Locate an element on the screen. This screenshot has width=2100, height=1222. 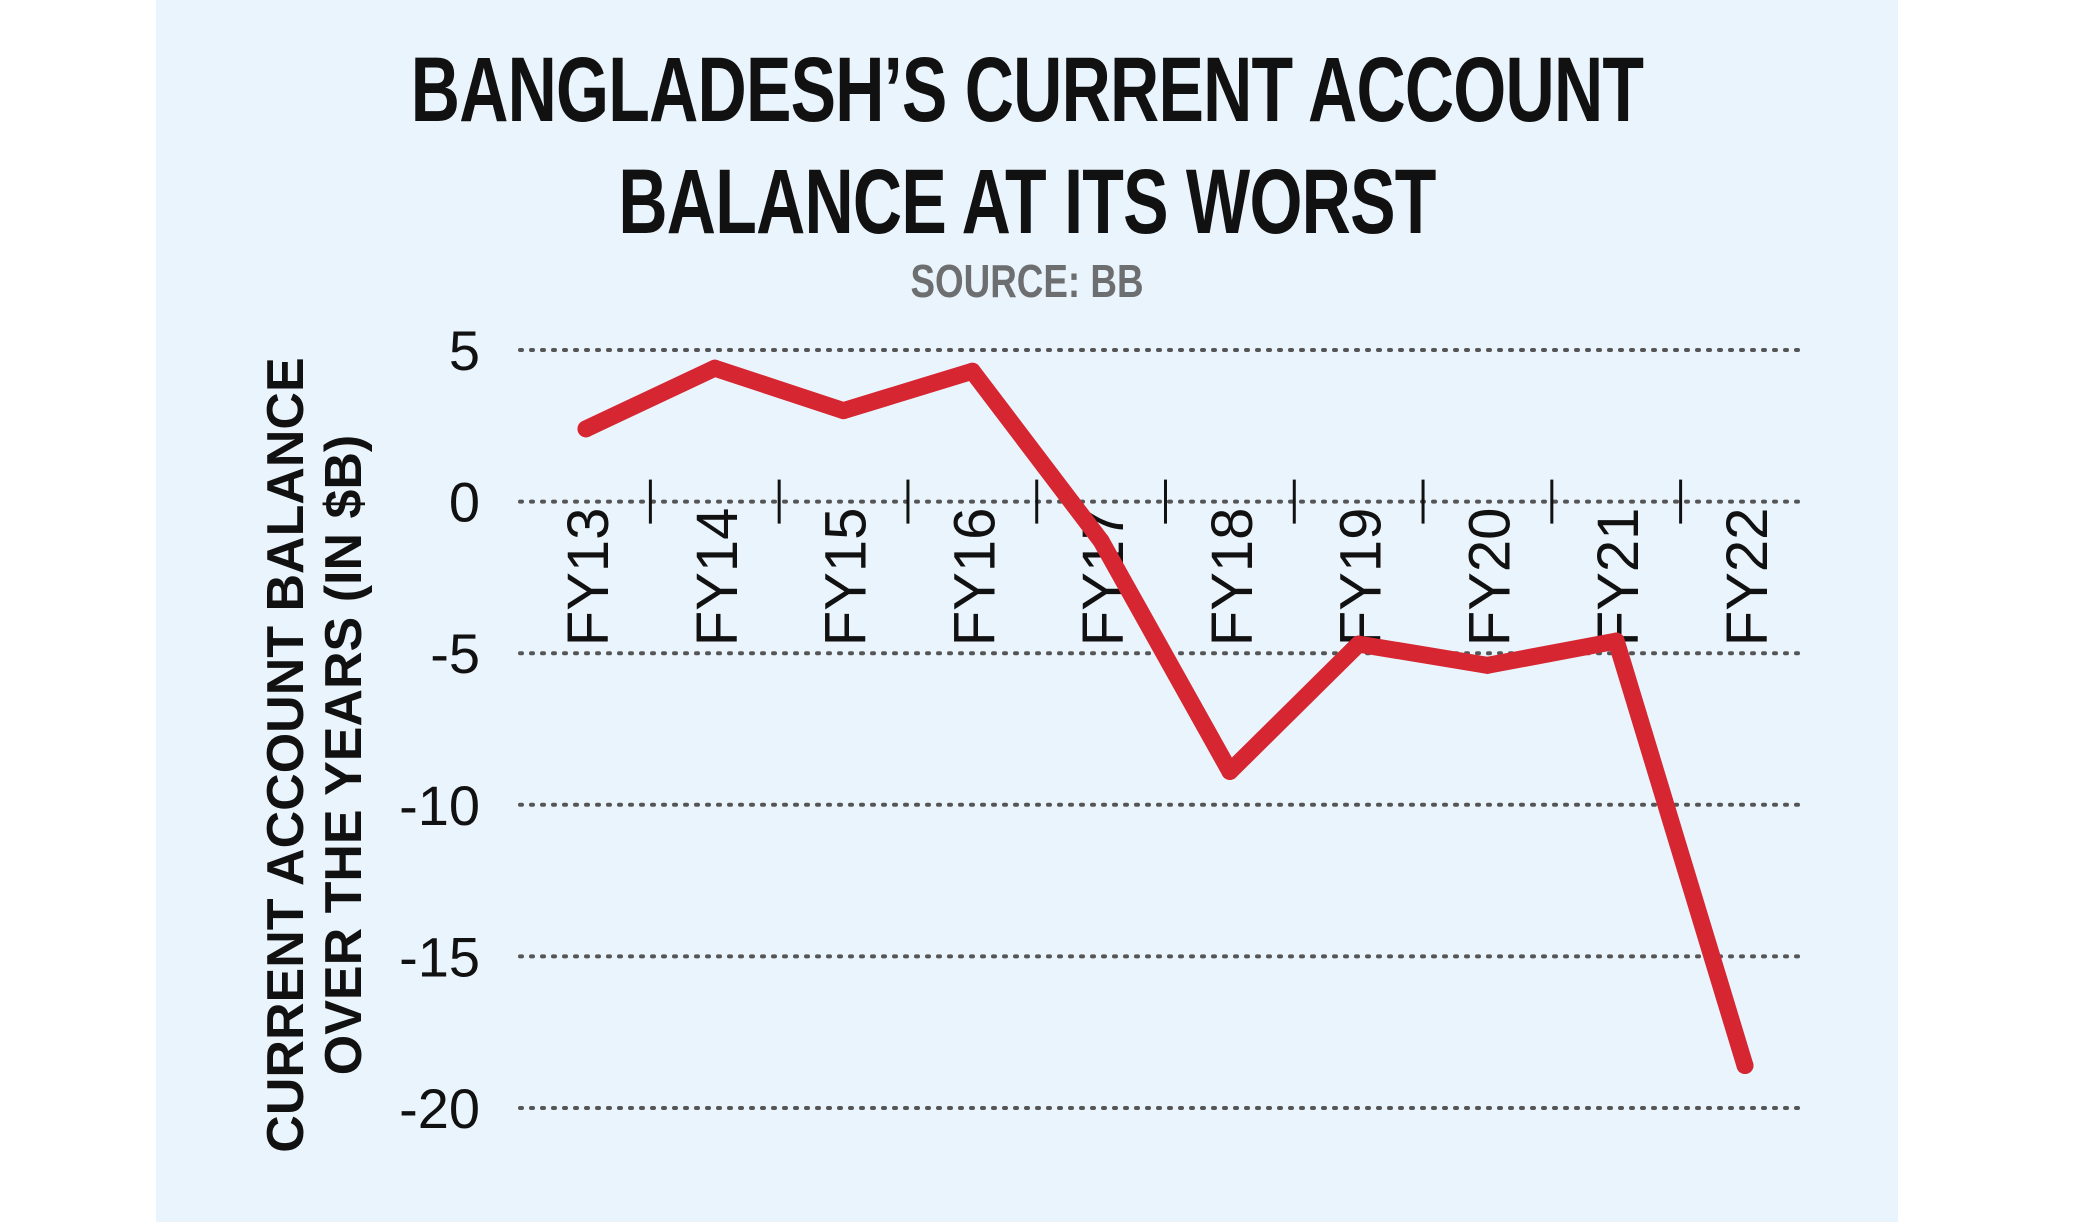
x-axis-ticks: FY13 FY14 FY15 FY16 FY17 FY18 FY19 FY20 FY21 FY22 is located at coordinates (1168, 563).